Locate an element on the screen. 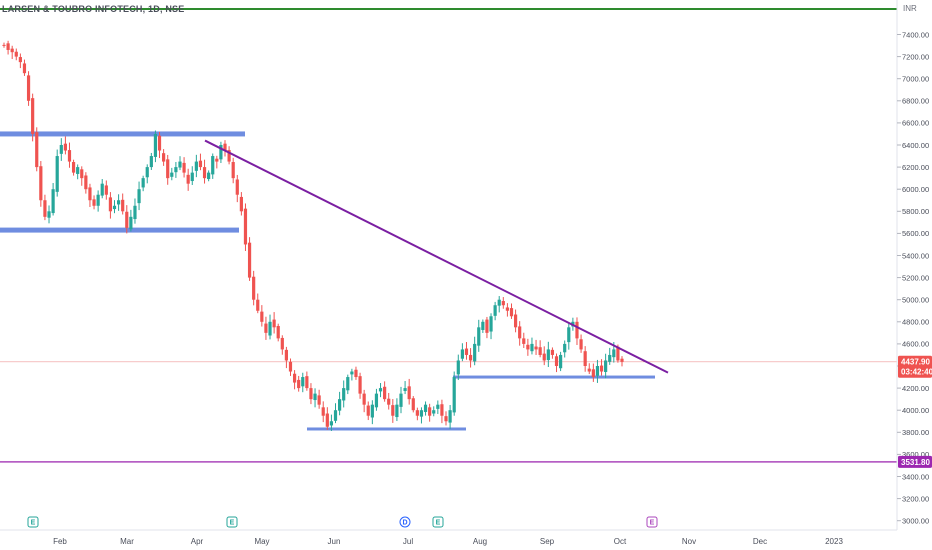  y-tick-label: 5000.00 is located at coordinates (915, 300).